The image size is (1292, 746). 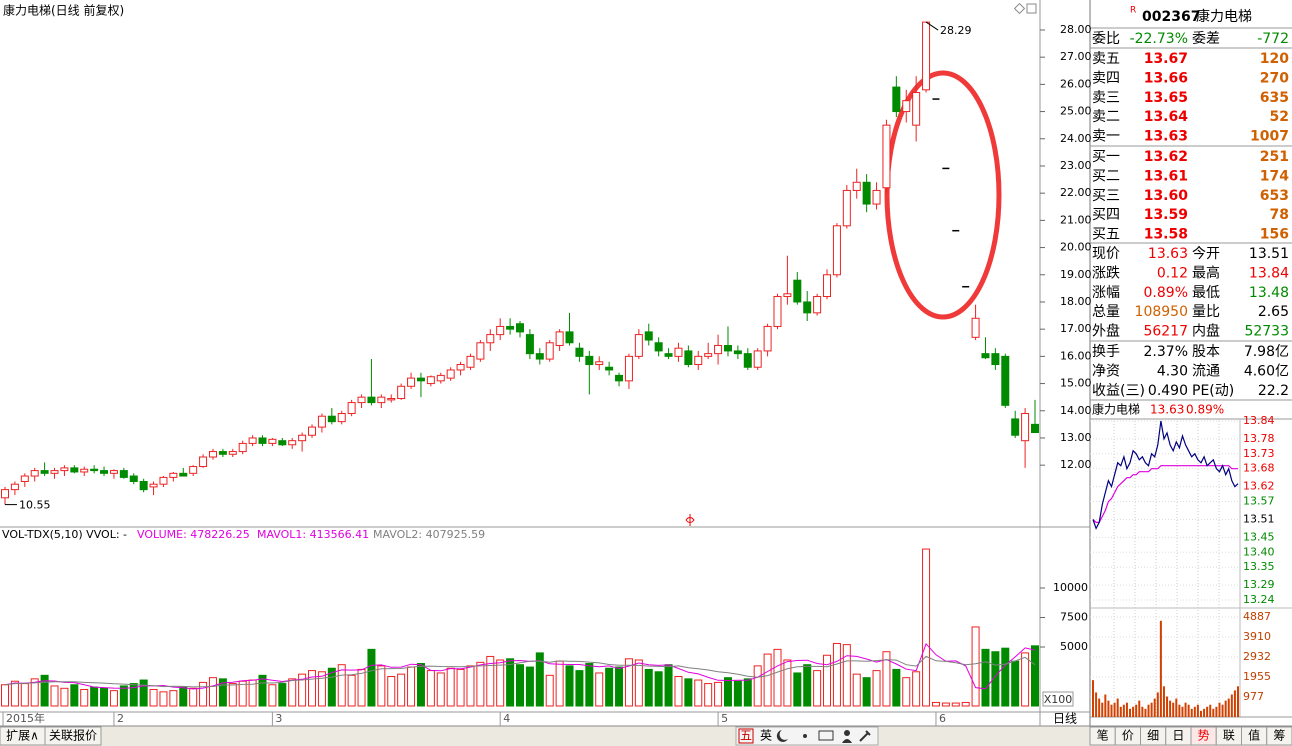 What do you see at coordinates (1076, 219) in the screenshot?
I see `y-tick-label: 21.00` at bounding box center [1076, 219].